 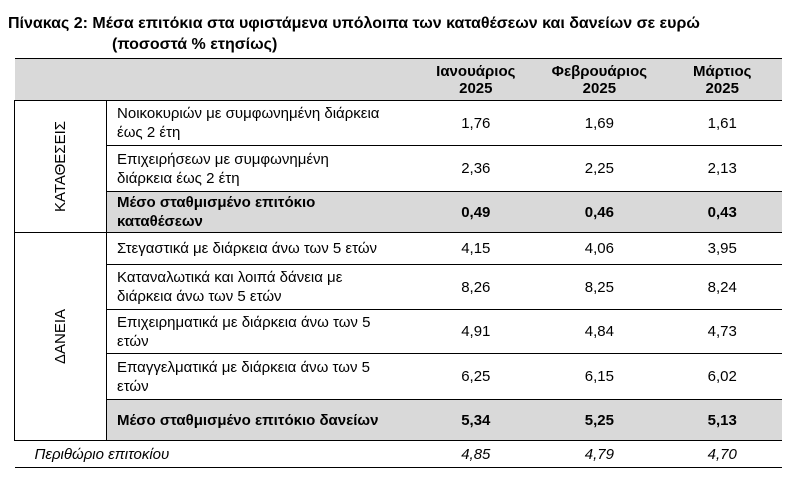 I want to click on cell-value: 4,79, so click(x=599, y=454).